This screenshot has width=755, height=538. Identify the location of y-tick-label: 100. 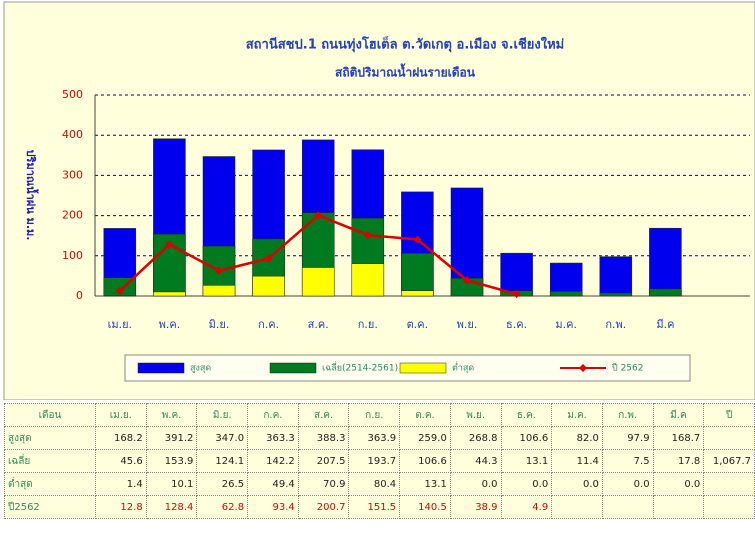
(72, 255).